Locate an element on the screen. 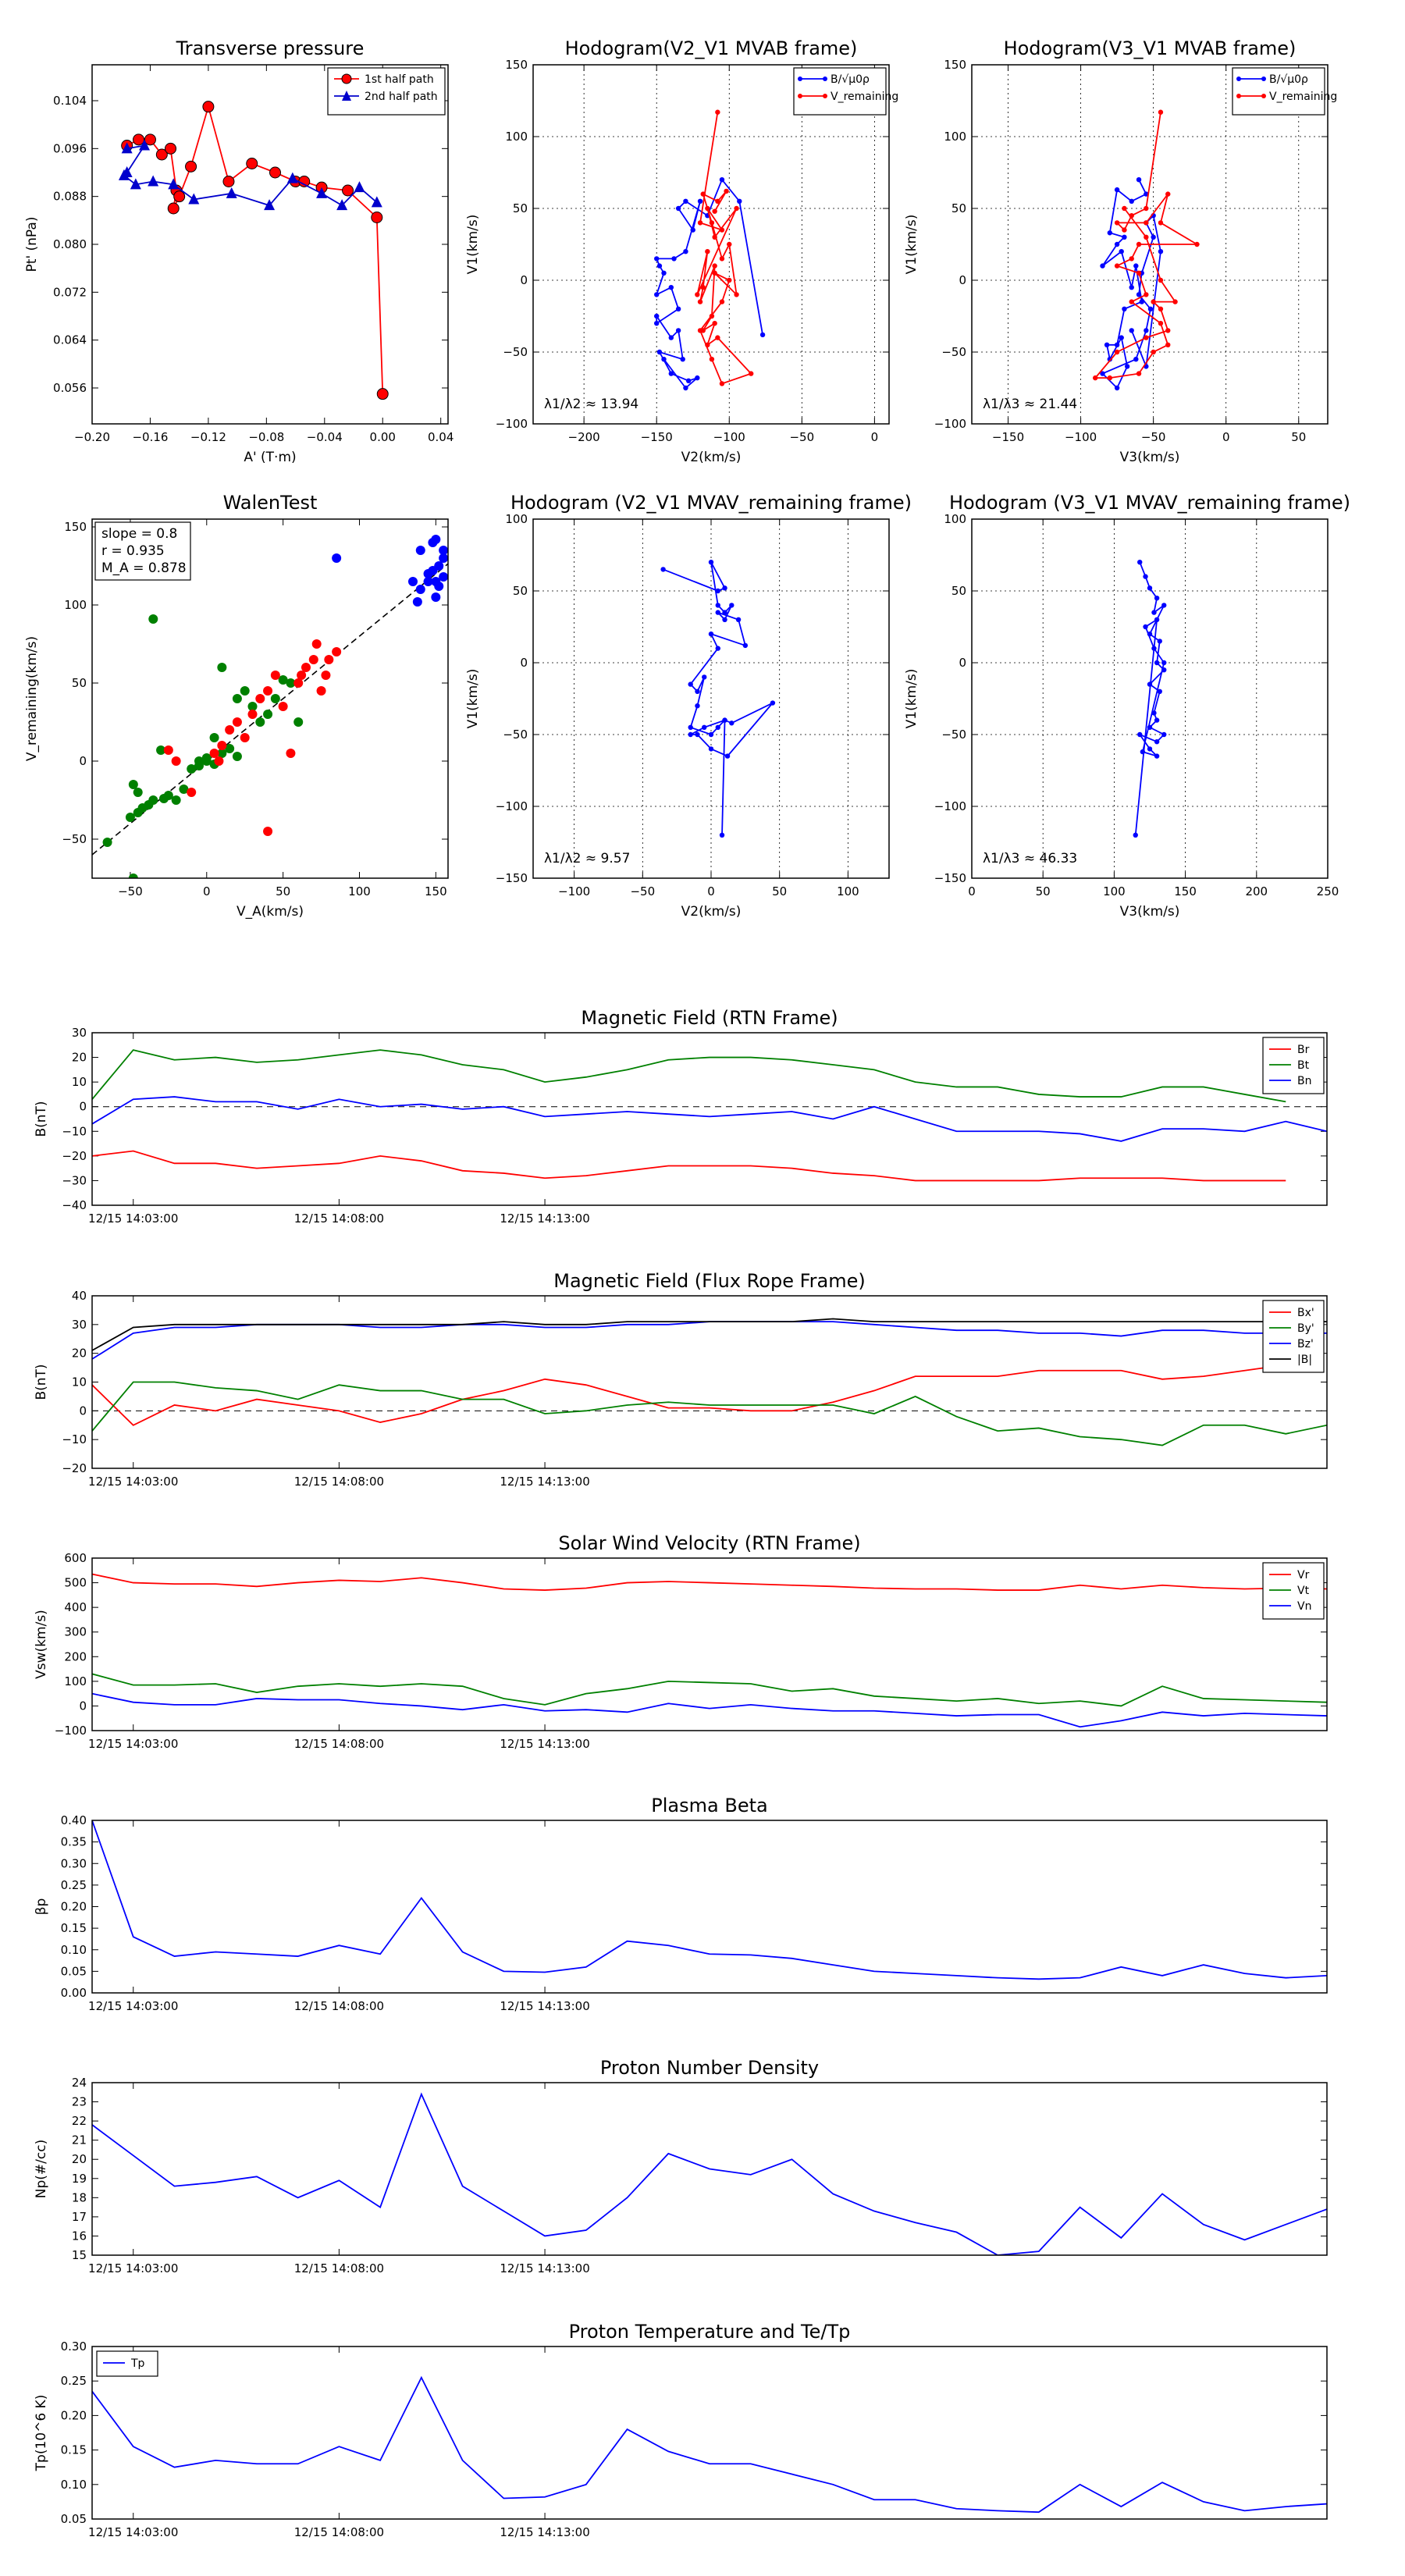 This screenshot has height=2576, width=1405. y-tick-label: 150 is located at coordinates (955, 65).